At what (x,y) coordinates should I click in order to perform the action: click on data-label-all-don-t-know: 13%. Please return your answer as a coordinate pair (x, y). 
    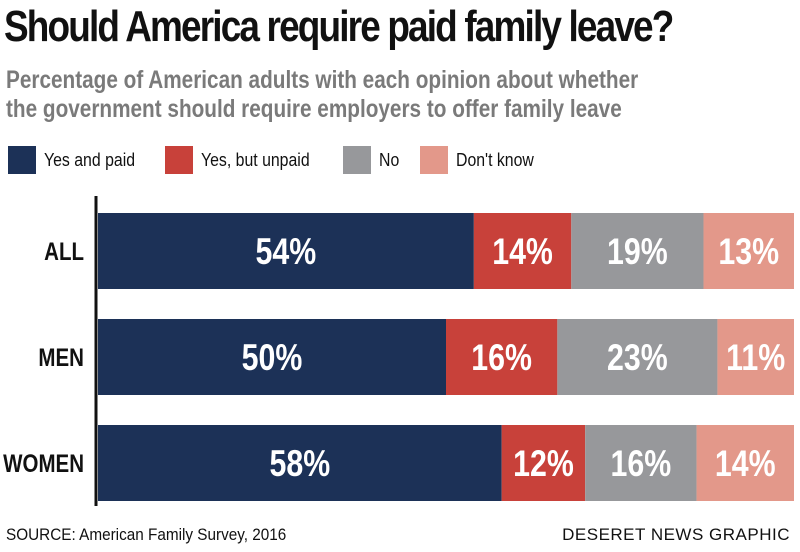
    Looking at the image, I should click on (748, 252).